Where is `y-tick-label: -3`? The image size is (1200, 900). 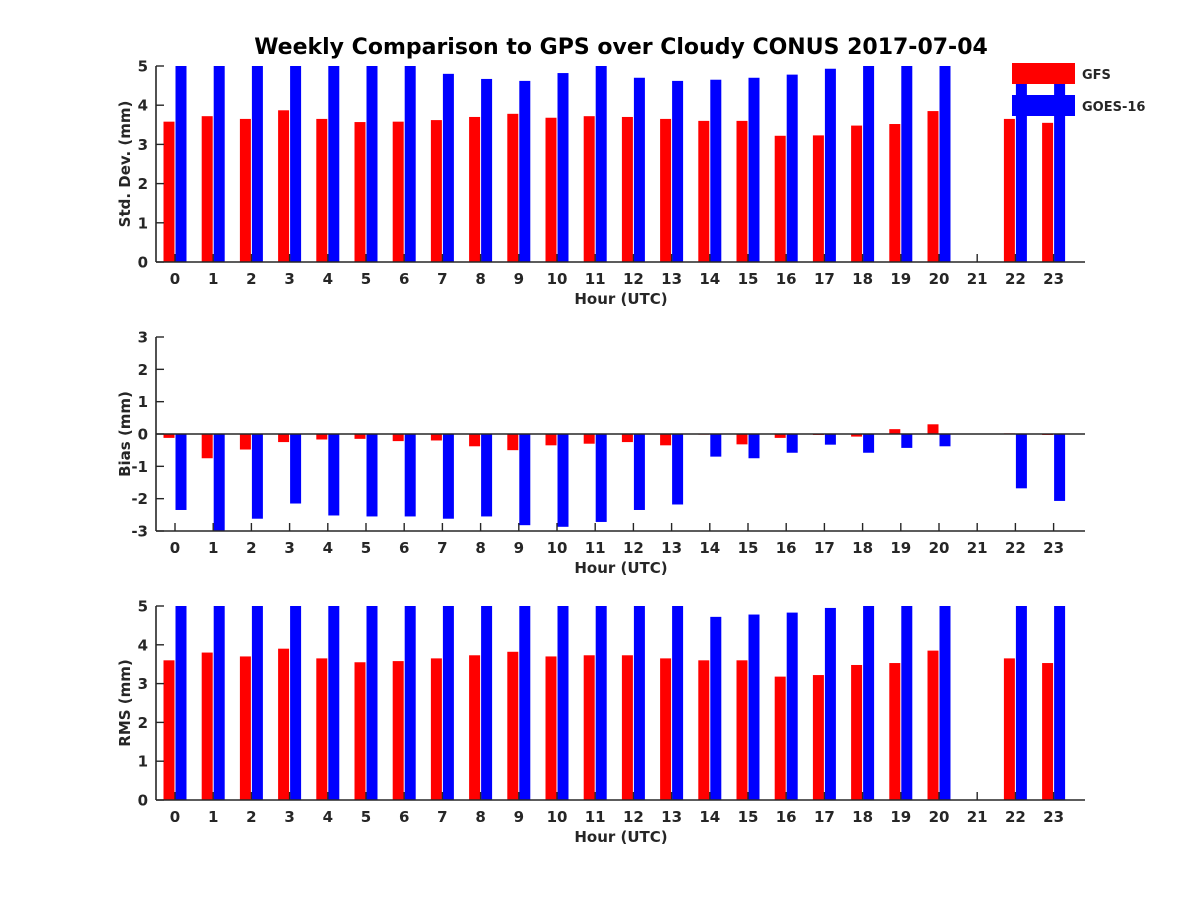 y-tick-label: -3 is located at coordinates (139, 532).